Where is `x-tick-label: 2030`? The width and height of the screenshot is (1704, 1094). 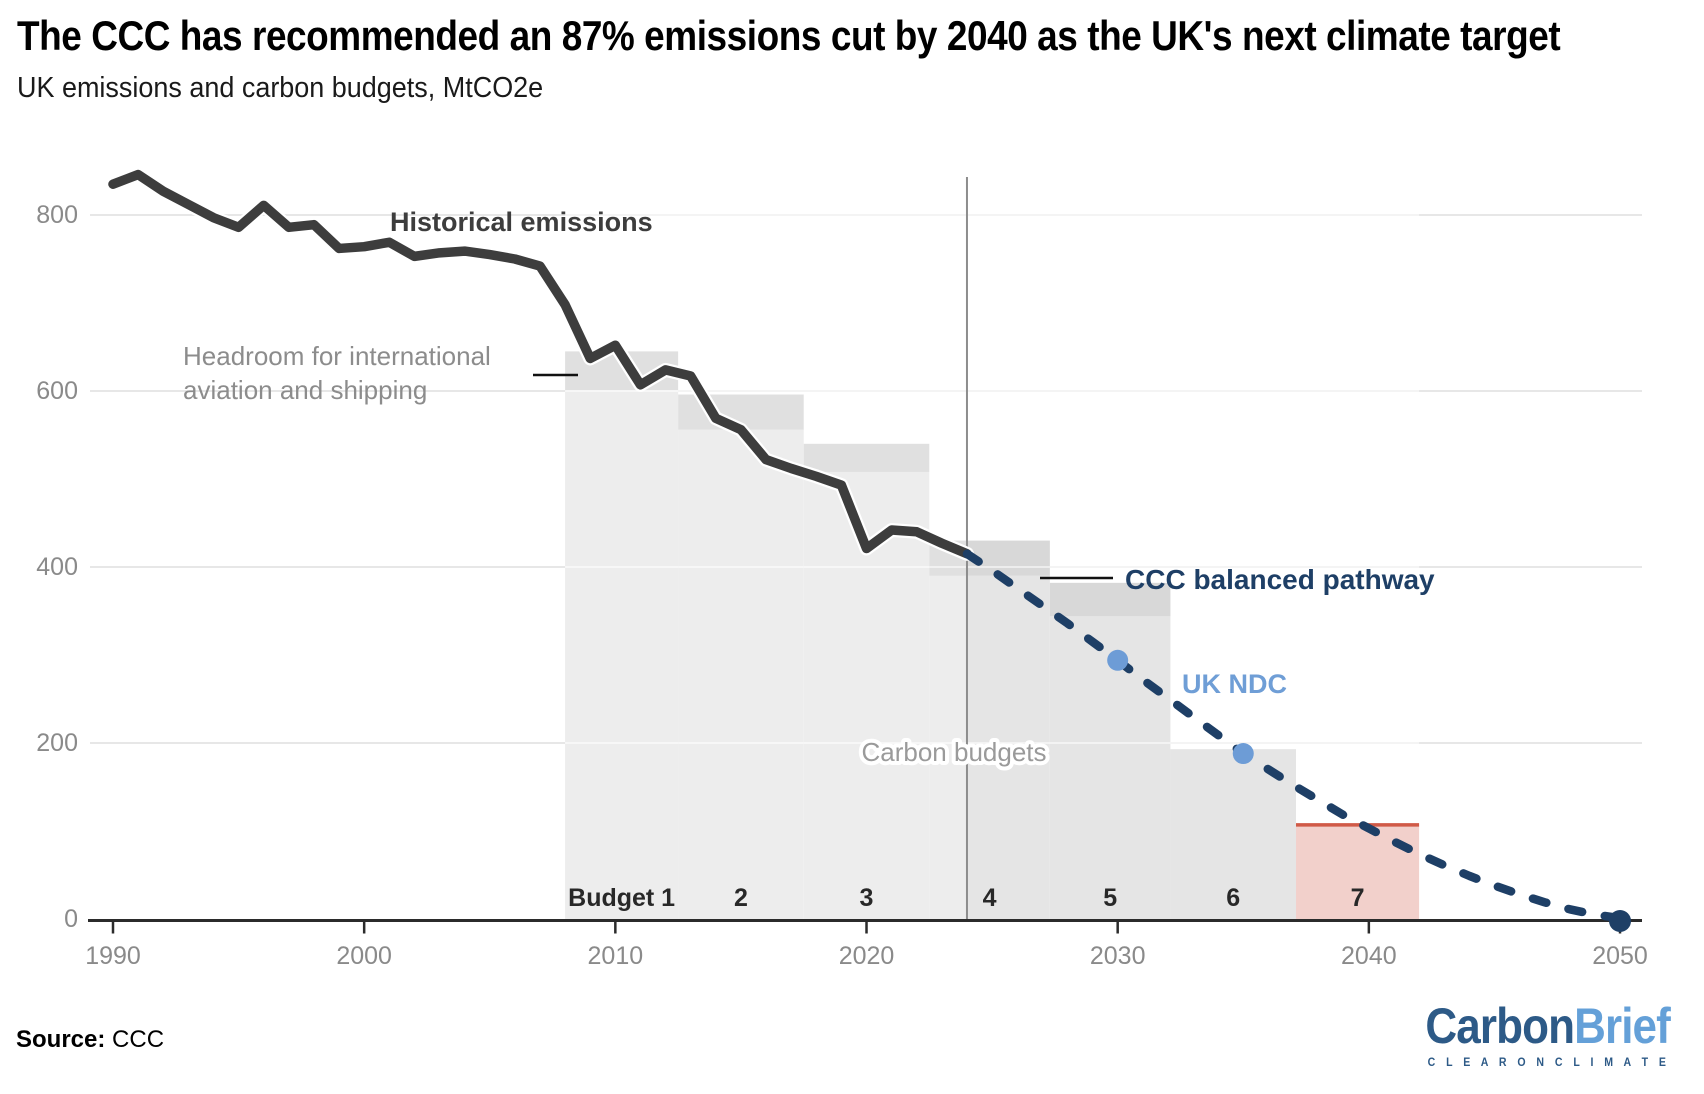 x-tick-label: 2030 is located at coordinates (1118, 956).